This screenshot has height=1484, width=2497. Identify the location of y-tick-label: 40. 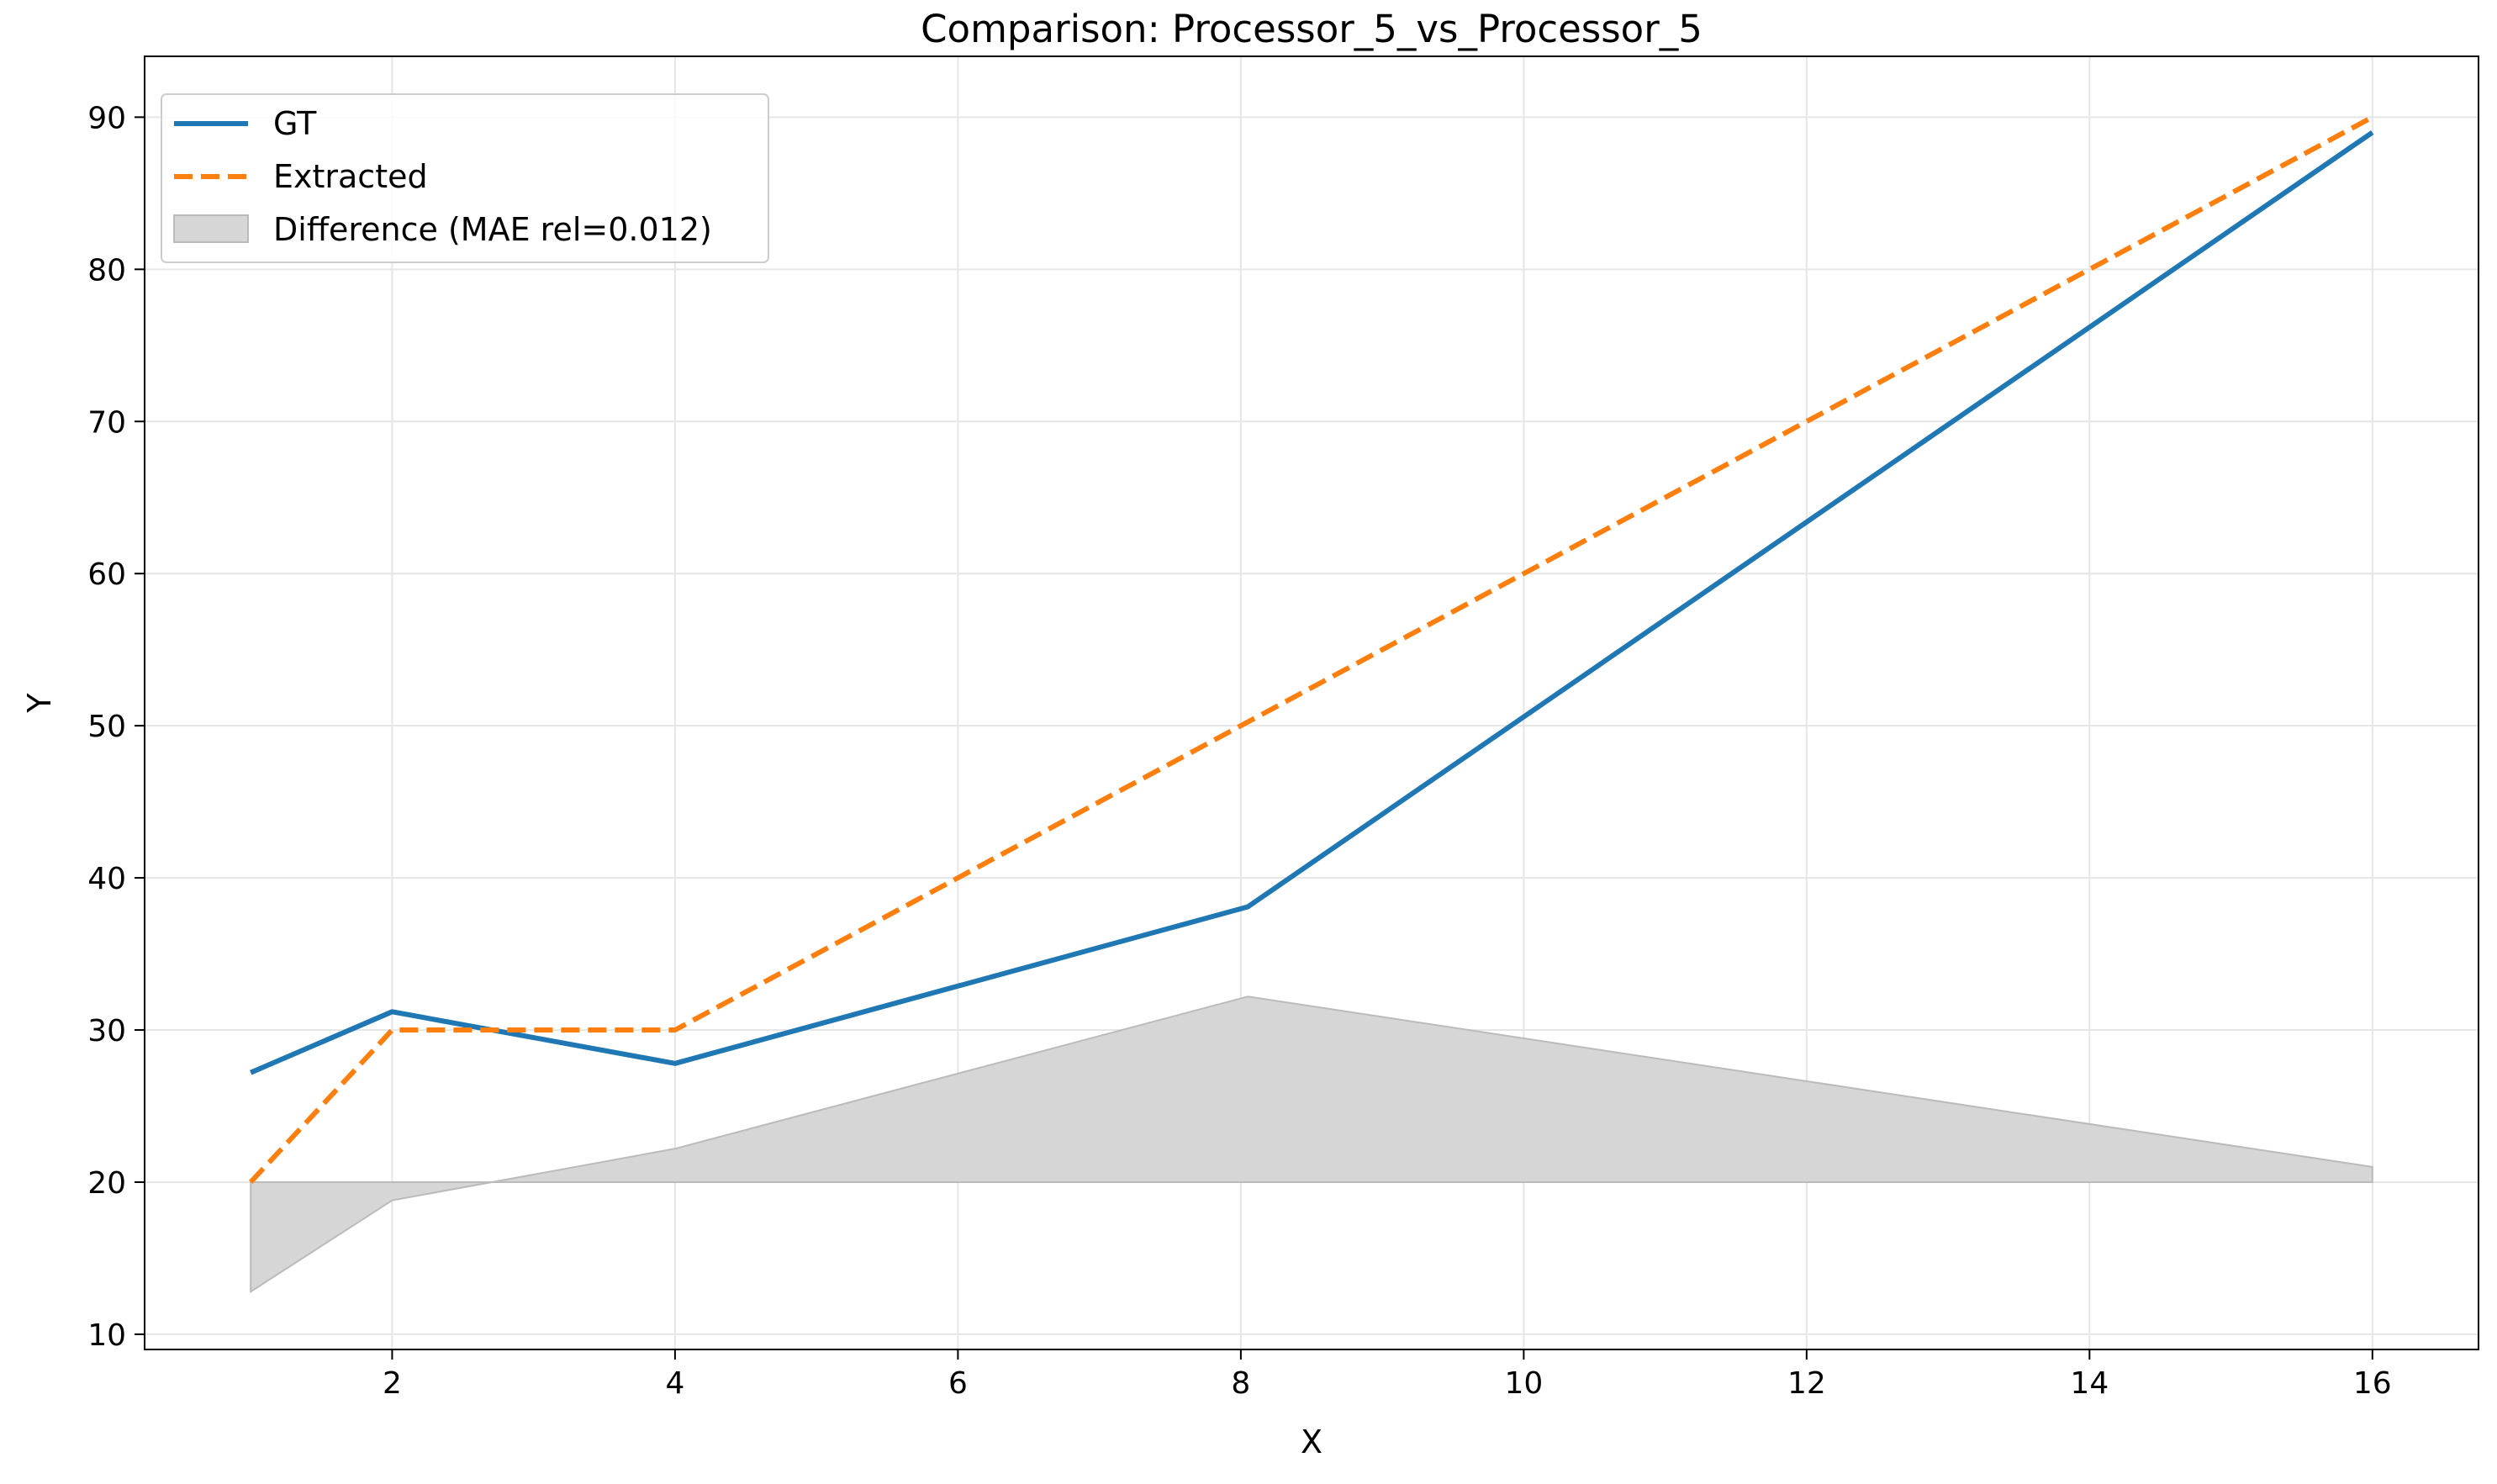
(106, 879).